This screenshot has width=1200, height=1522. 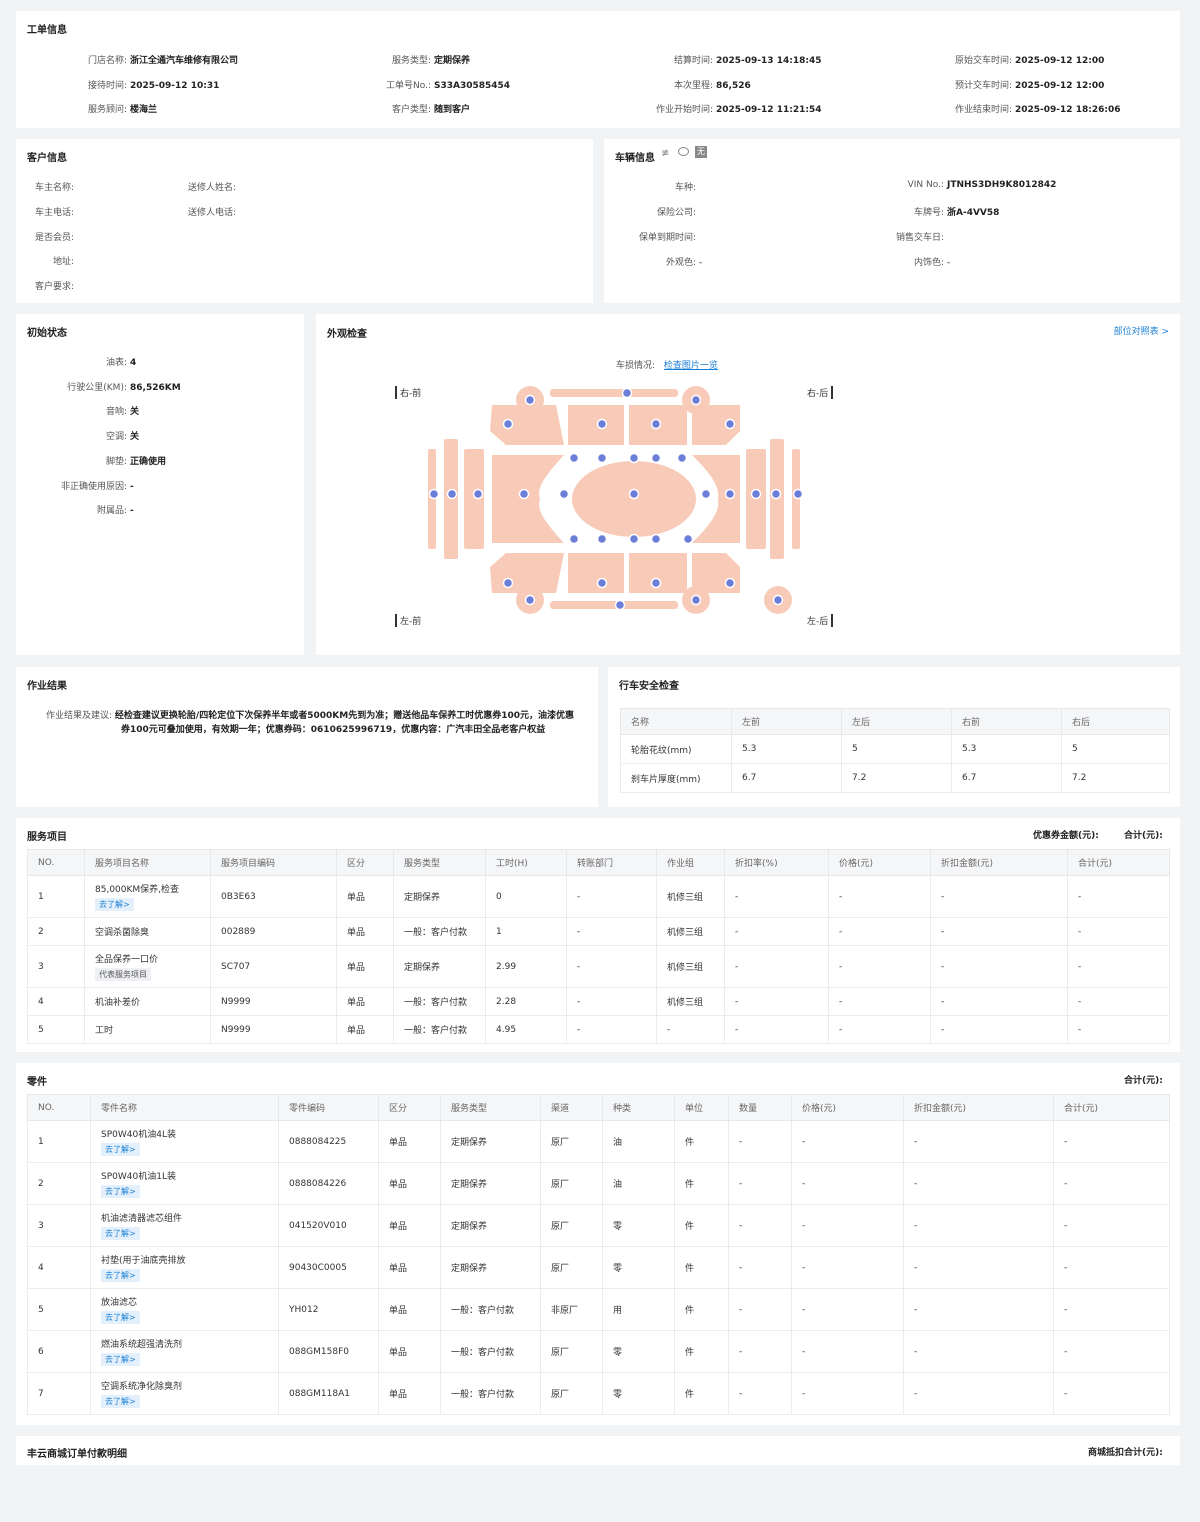 I want to click on column-header: 零件名称, so click(x=184, y=1107).